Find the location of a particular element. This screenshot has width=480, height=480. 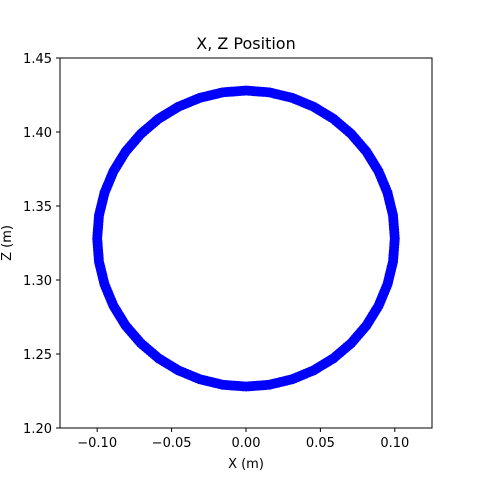

x-axis-label: X (m) is located at coordinates (246, 464).